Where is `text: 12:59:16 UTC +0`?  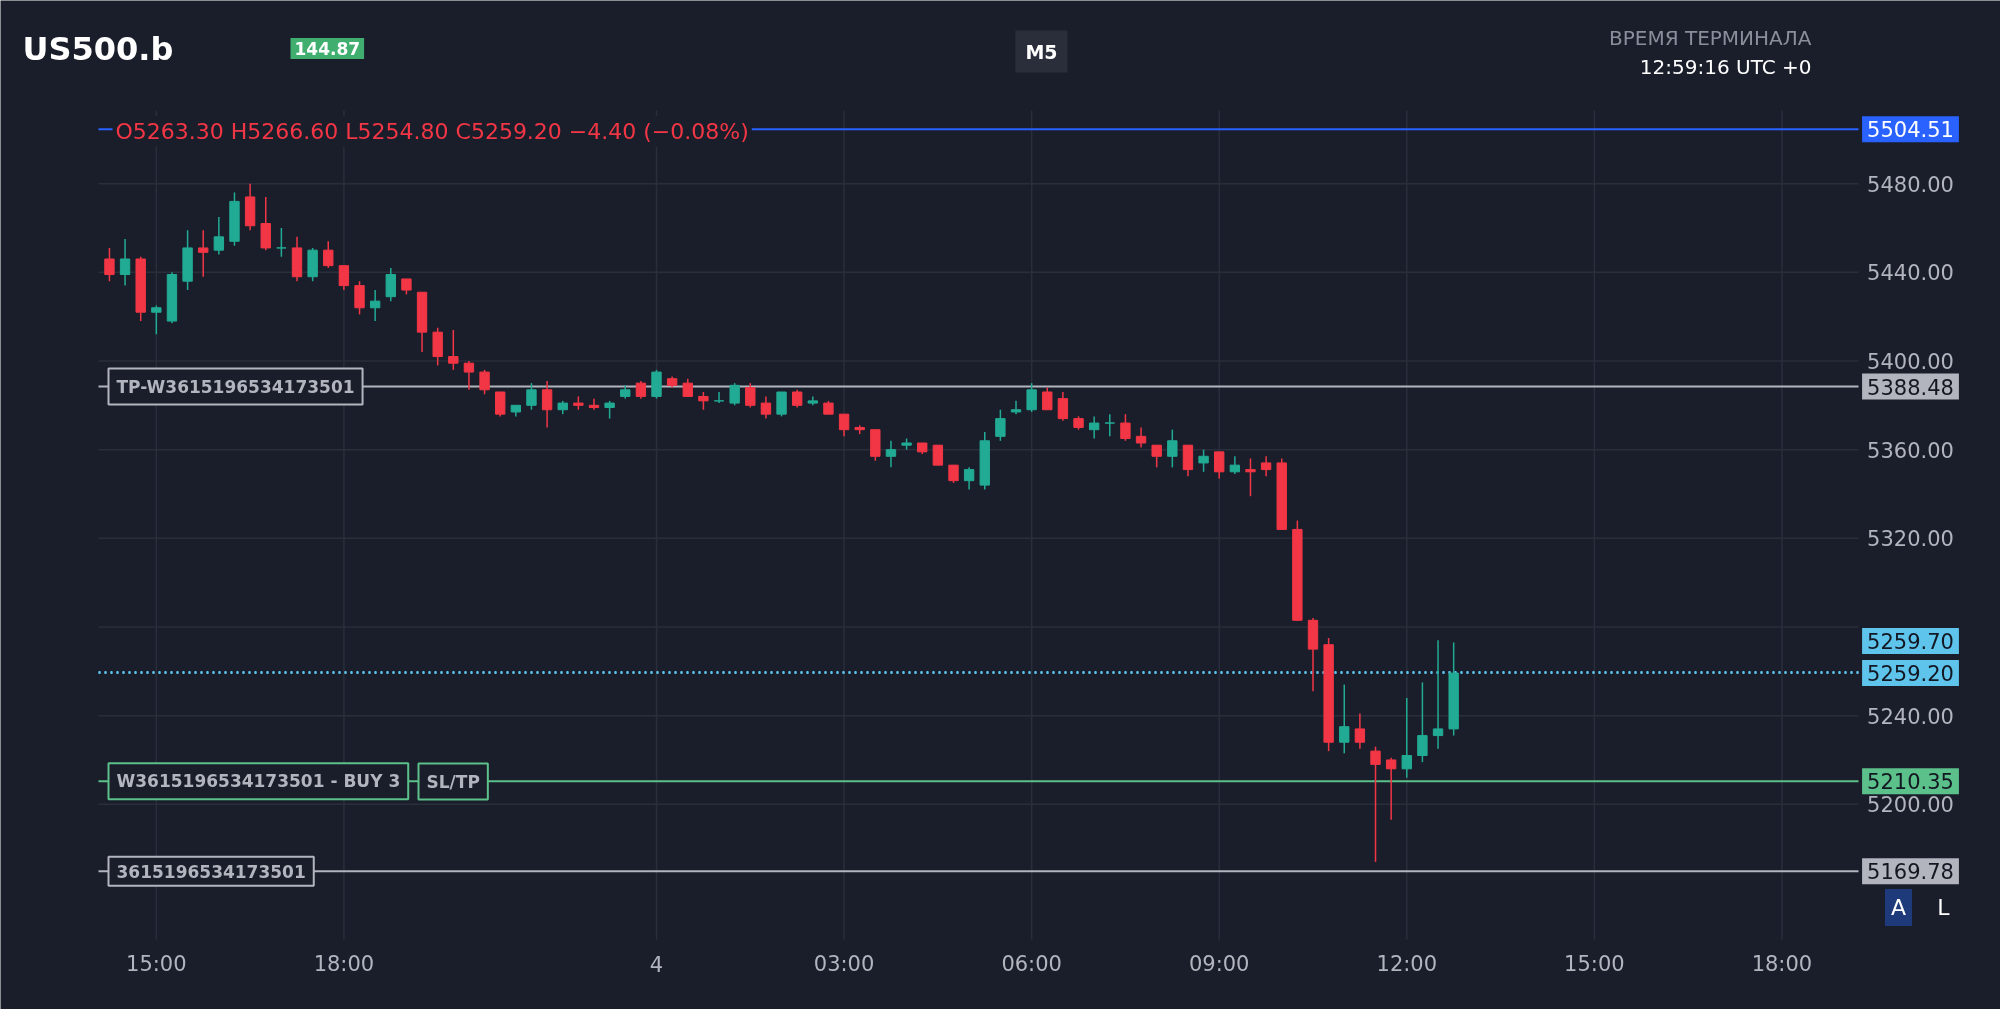 text: 12:59:16 UTC +0 is located at coordinates (1725, 66).